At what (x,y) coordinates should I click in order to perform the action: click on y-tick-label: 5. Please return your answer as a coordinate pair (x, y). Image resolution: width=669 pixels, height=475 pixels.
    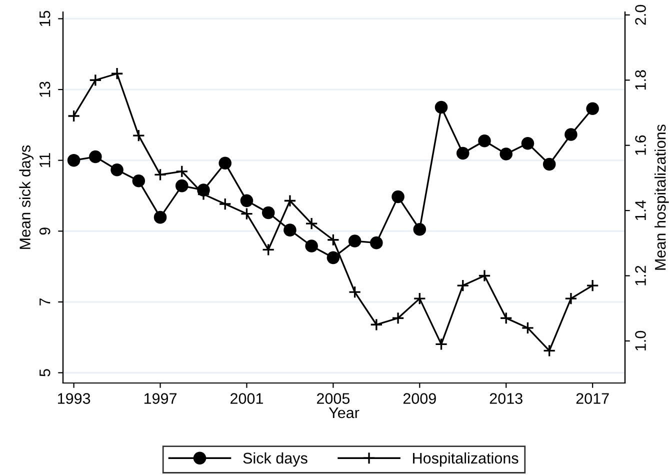
    Looking at the image, I should click on (45, 372).